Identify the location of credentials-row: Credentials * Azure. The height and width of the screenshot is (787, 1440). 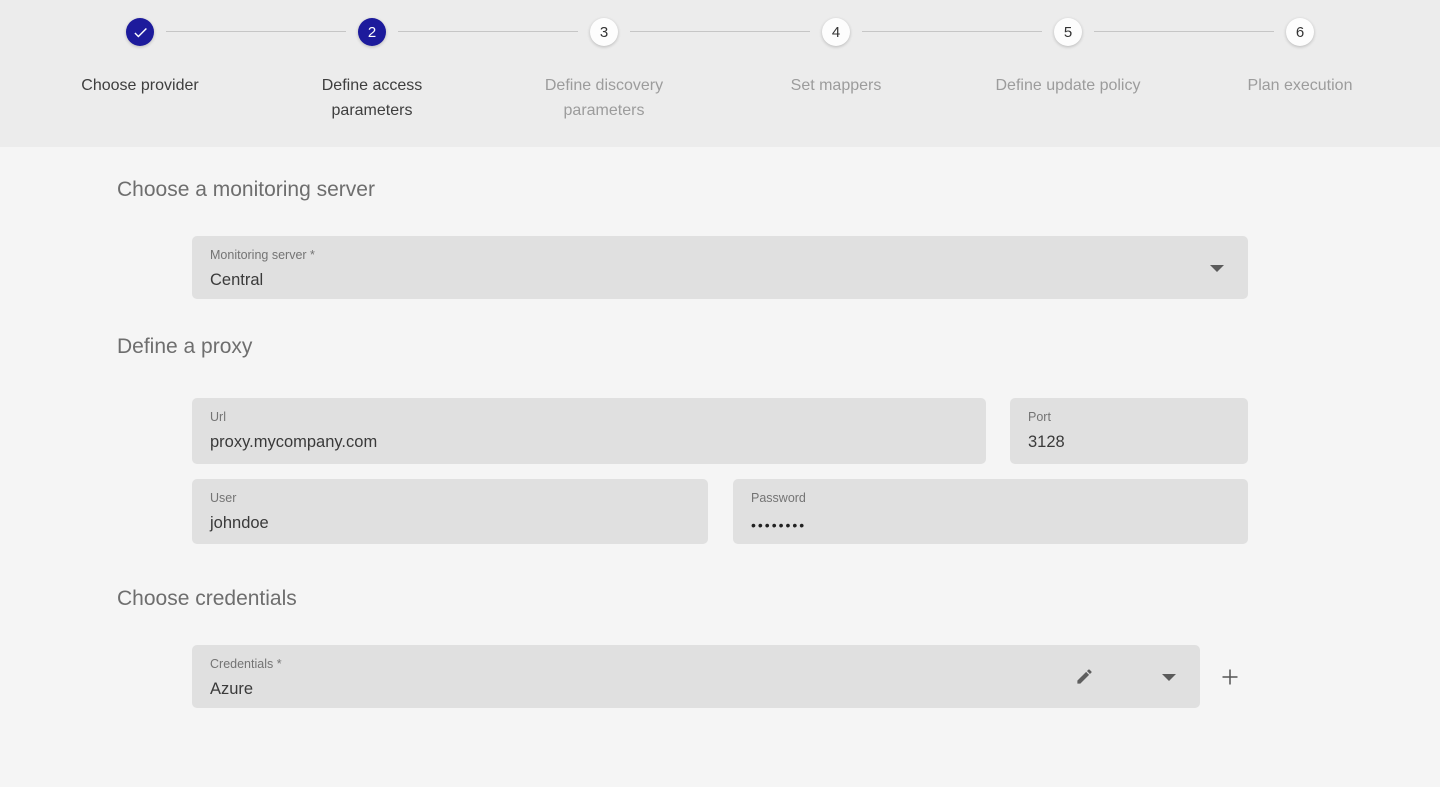
(816, 676).